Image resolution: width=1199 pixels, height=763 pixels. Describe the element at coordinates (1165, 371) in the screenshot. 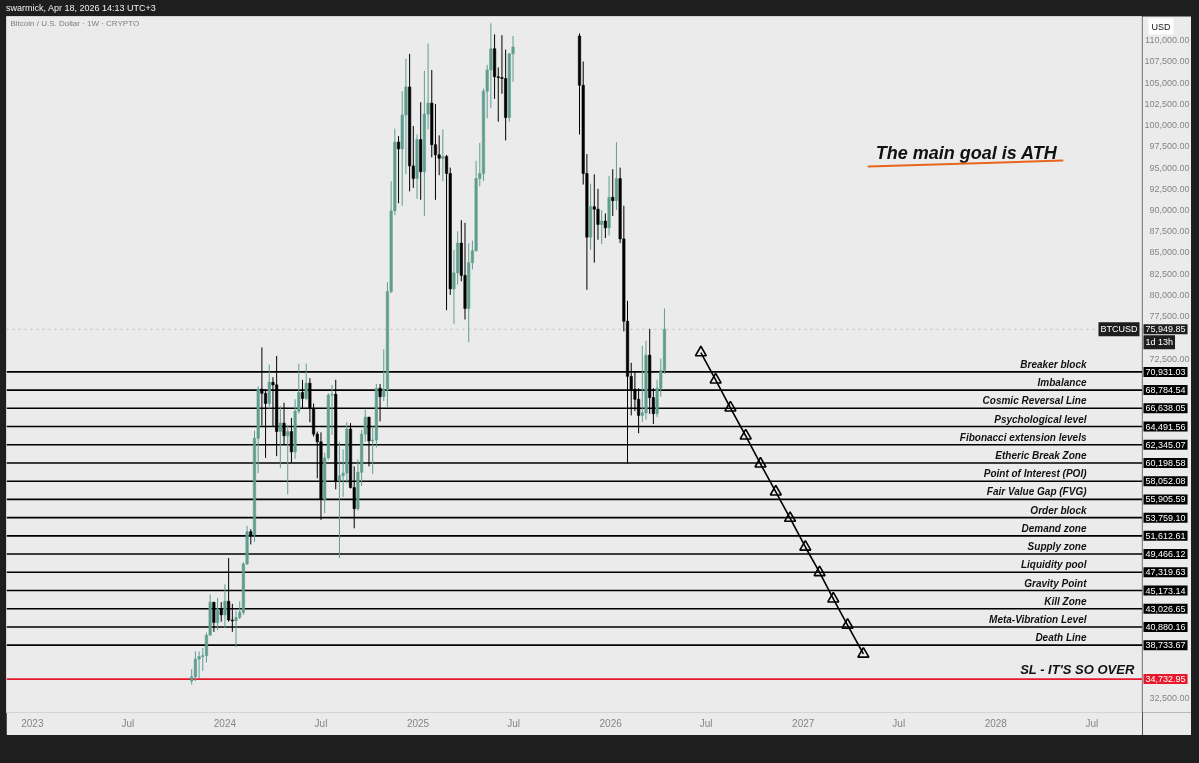

I see `y-tick-label: 70,931.03` at that location.